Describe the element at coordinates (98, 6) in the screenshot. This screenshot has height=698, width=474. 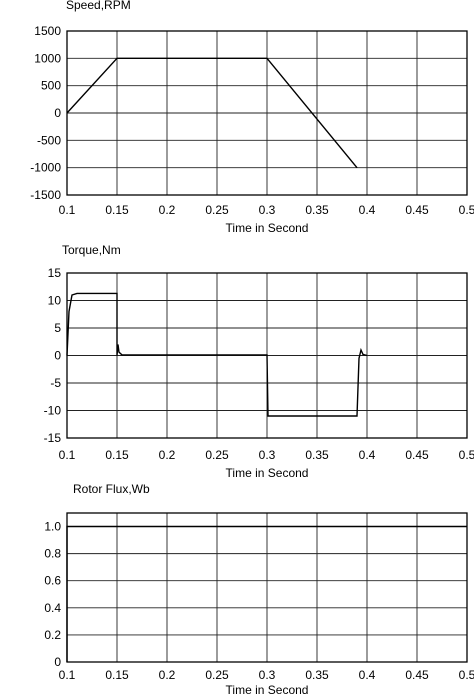
I see `chart-1-title: Speed,RPM` at that location.